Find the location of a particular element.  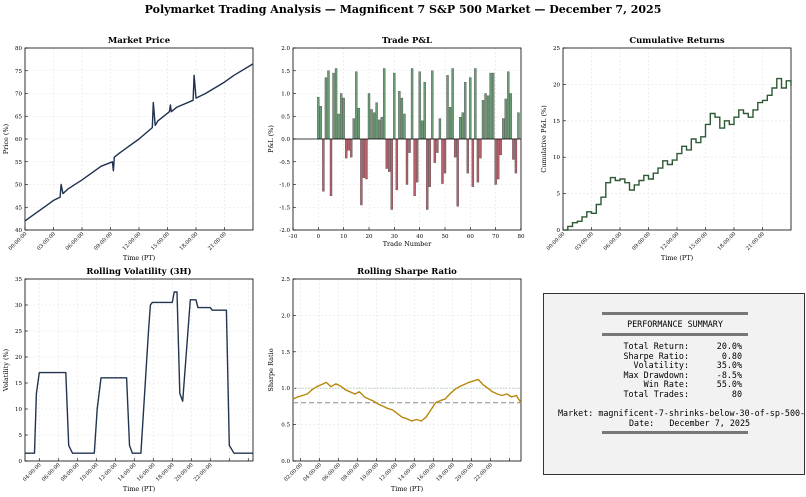

summary-label: Volatility: is located at coordinates (661, 365).